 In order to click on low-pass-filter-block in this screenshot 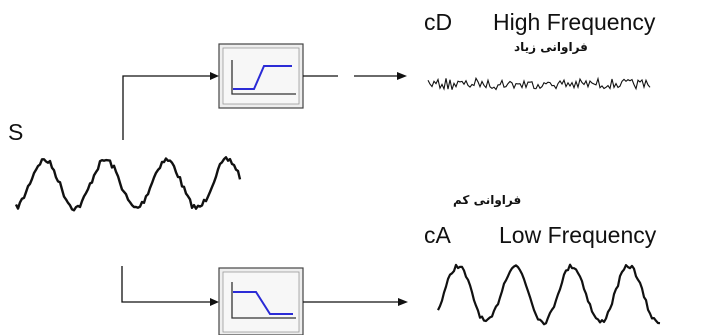, I will do `click(261, 301)`.